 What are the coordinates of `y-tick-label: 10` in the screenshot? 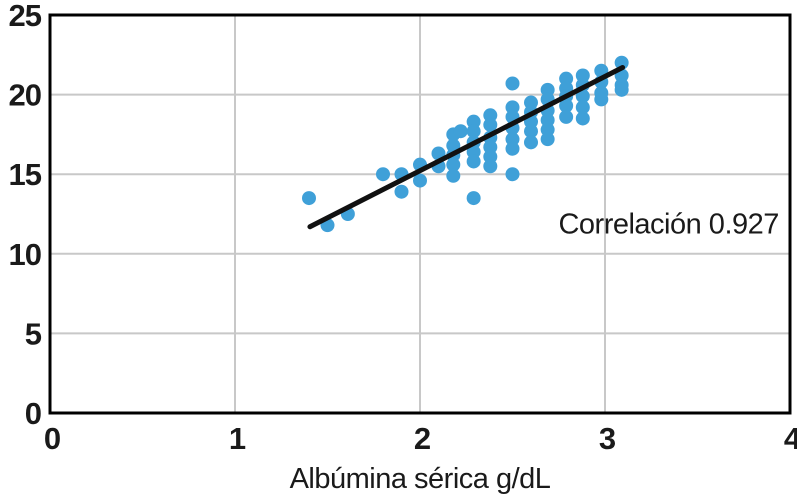 It's located at (25, 254).